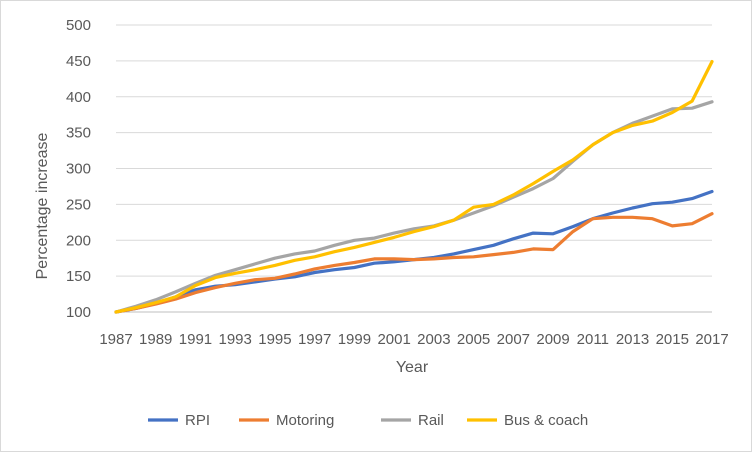 The image size is (752, 456). I want to click on x-tick-label: 1997, so click(314, 339).